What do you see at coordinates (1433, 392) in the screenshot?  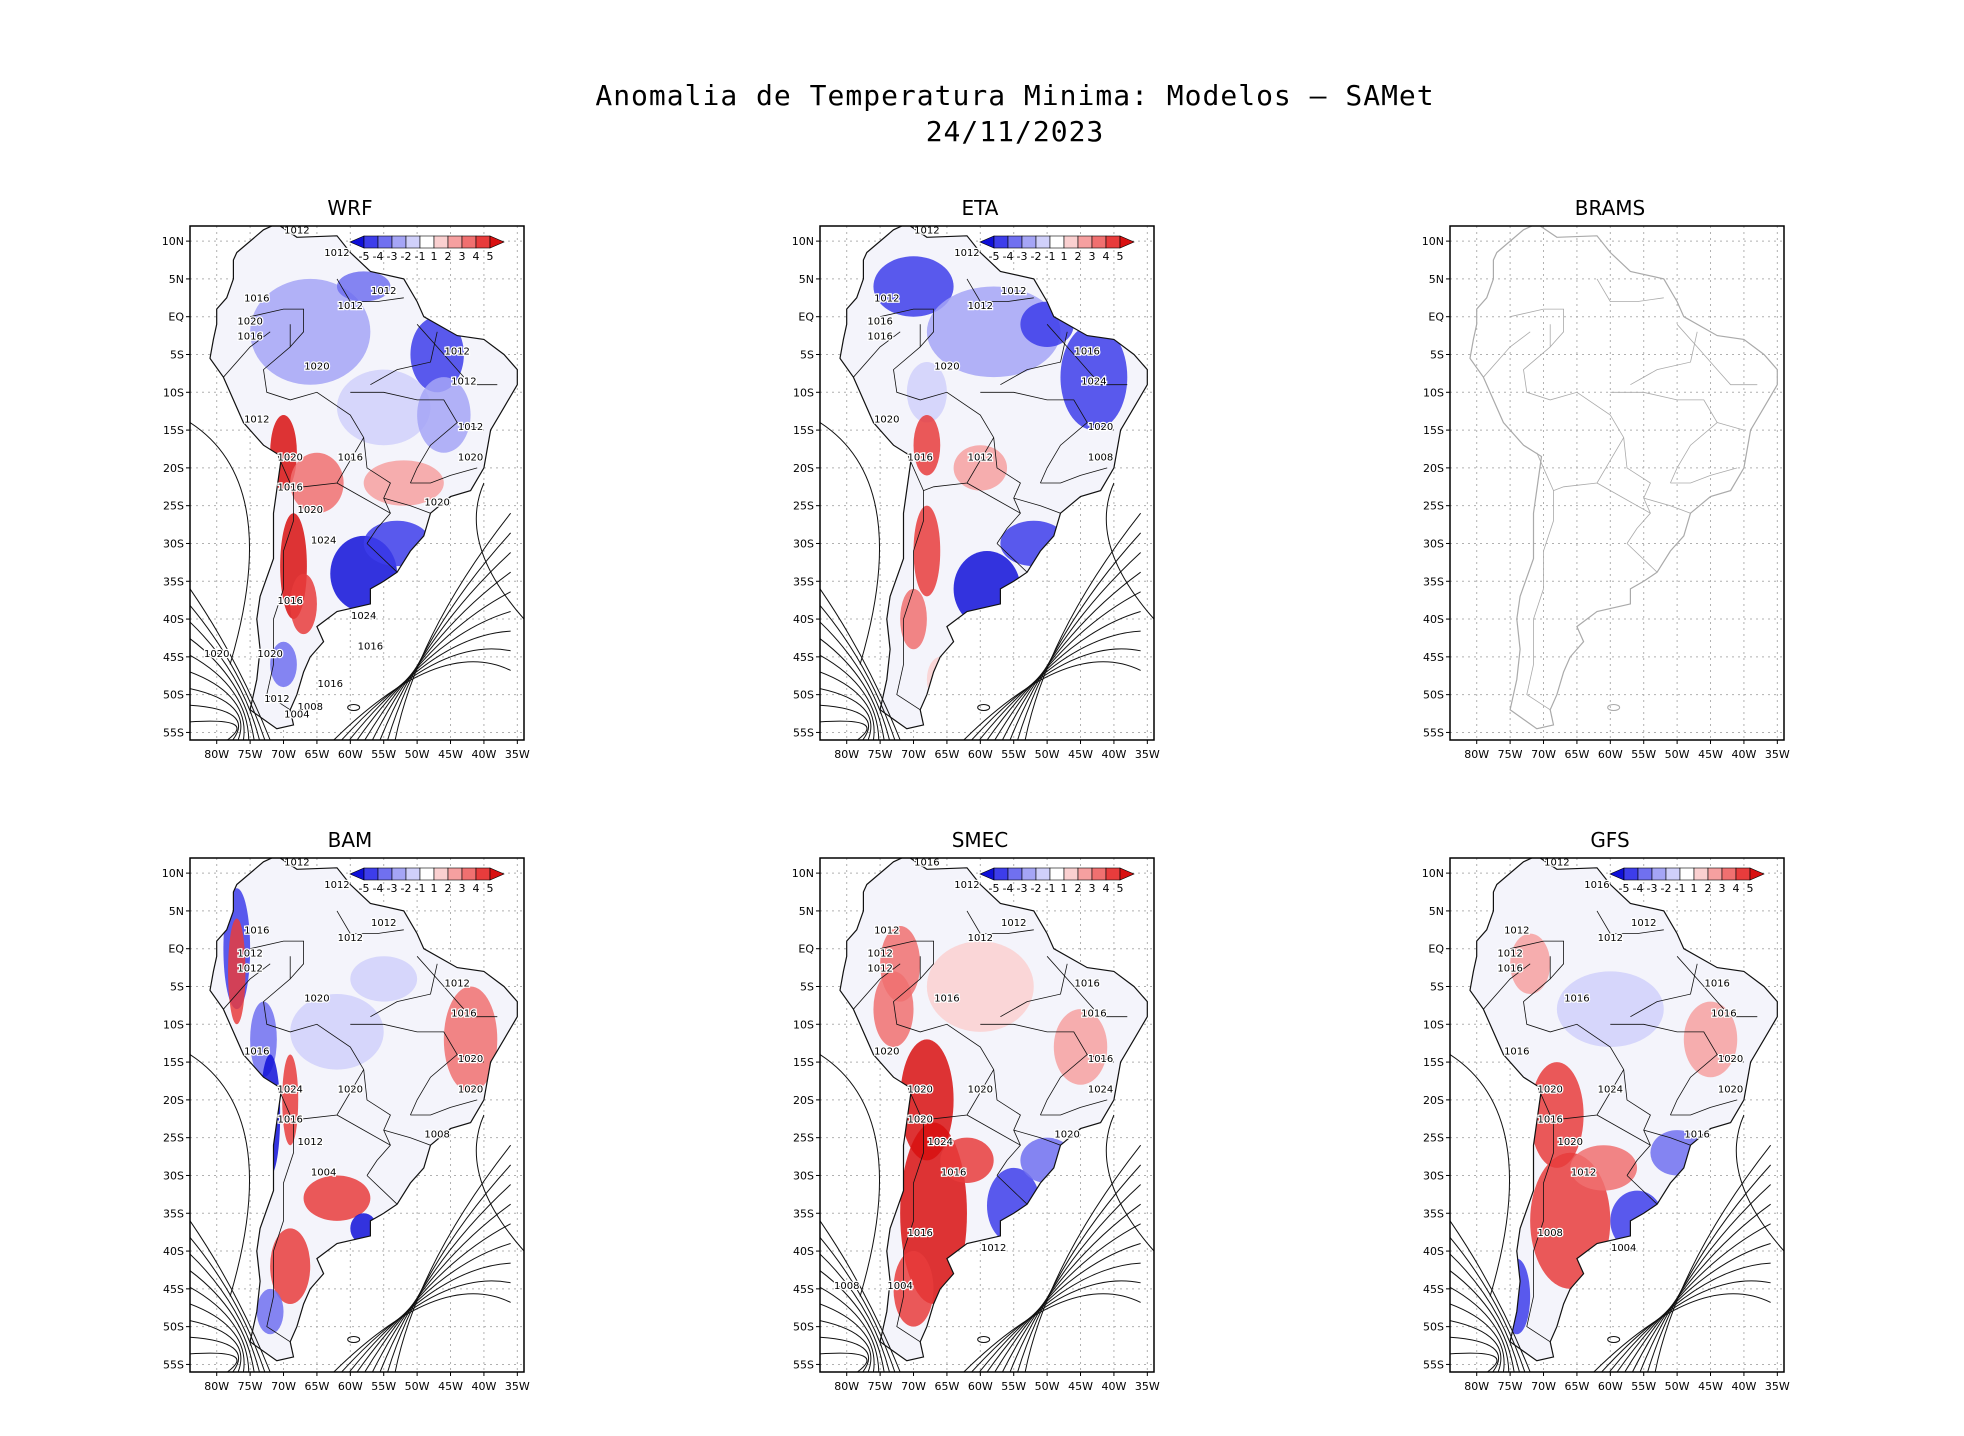 I see `lat-tick-label: 10S` at bounding box center [1433, 392].